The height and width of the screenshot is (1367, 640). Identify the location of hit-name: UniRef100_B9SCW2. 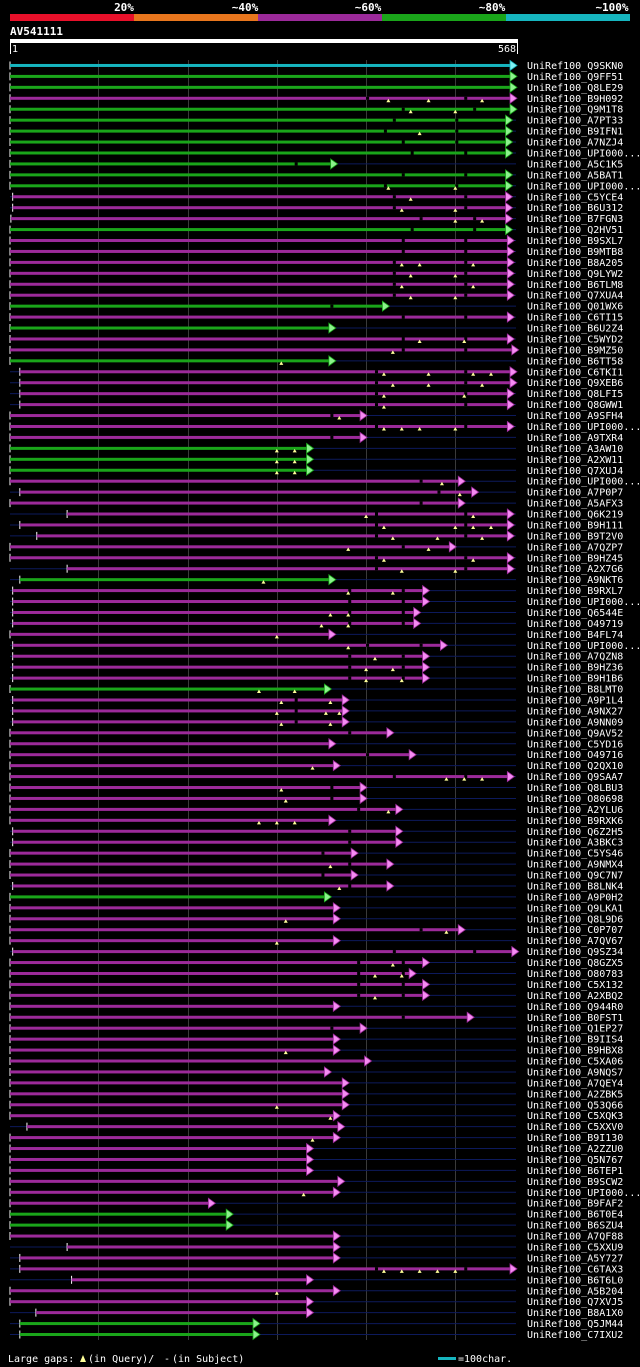
(575, 1182).